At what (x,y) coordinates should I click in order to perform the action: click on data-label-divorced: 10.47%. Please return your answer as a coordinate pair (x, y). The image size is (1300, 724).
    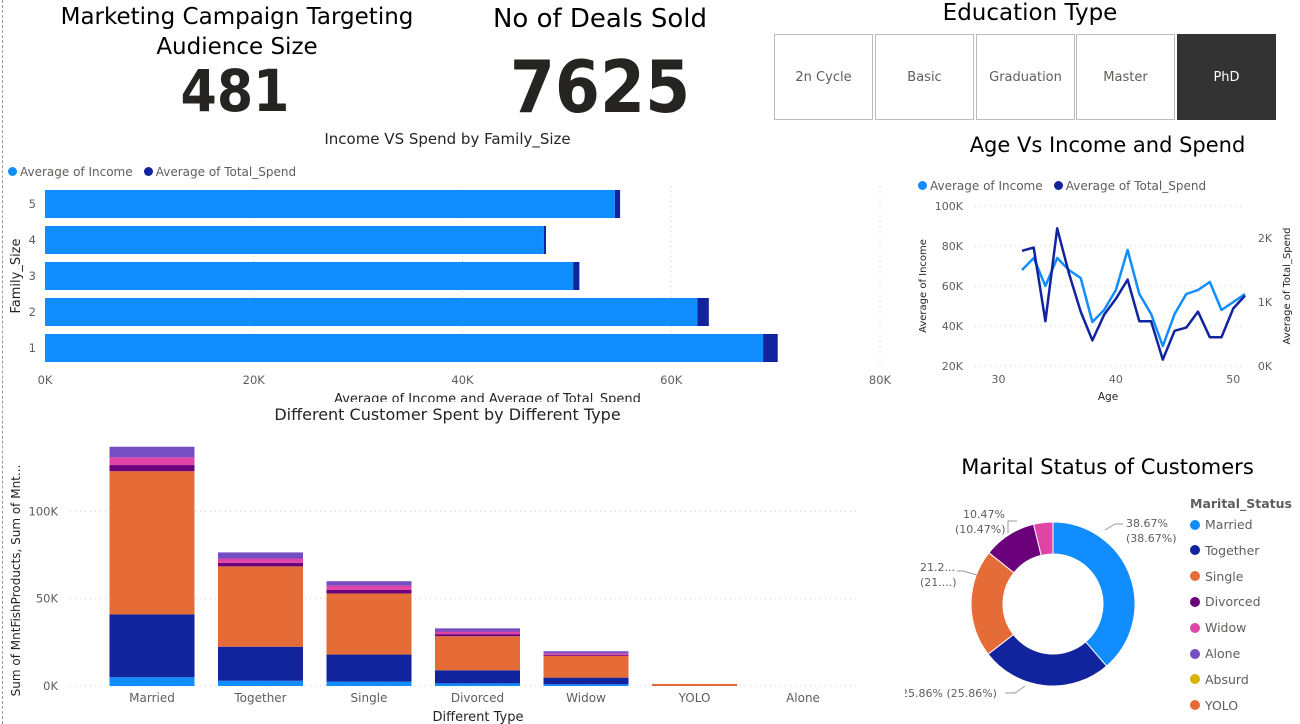
    Looking at the image, I should click on (984, 514).